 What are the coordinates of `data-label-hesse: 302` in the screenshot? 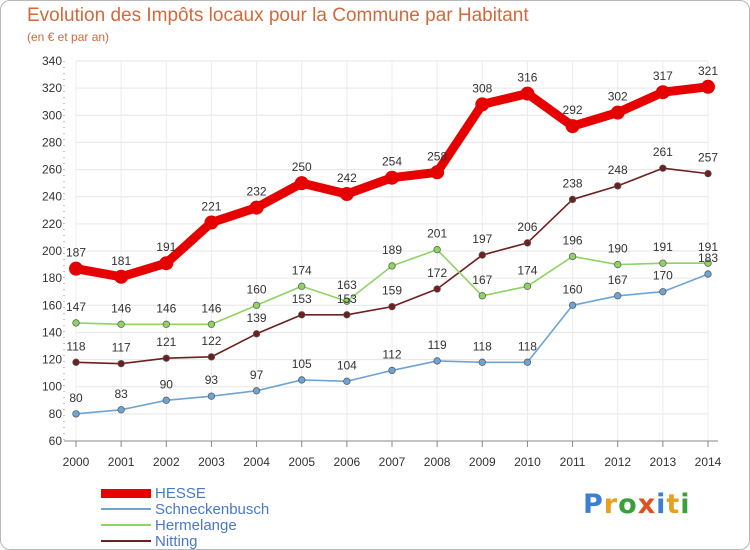 It's located at (618, 97).